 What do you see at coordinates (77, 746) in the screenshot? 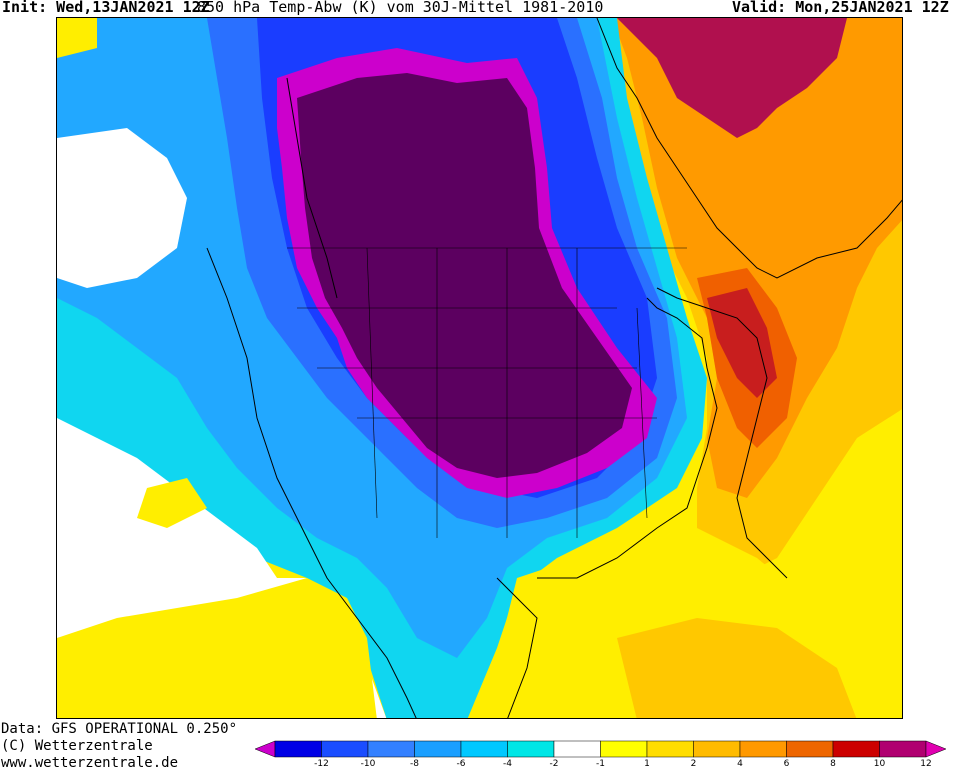
I see `copyright-label: (C) Wetterzentrale` at bounding box center [77, 746].